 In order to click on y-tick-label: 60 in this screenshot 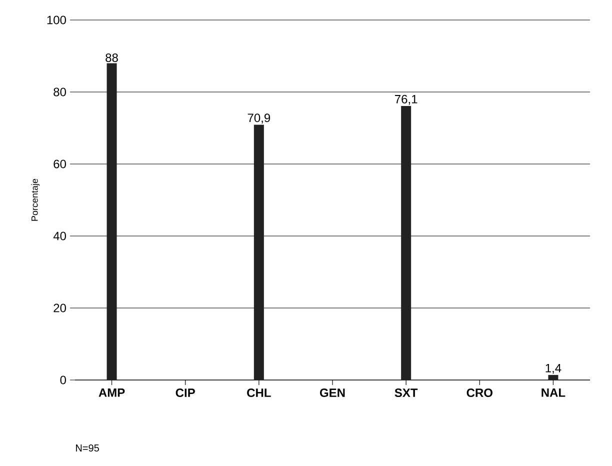, I will do `click(60, 164)`.